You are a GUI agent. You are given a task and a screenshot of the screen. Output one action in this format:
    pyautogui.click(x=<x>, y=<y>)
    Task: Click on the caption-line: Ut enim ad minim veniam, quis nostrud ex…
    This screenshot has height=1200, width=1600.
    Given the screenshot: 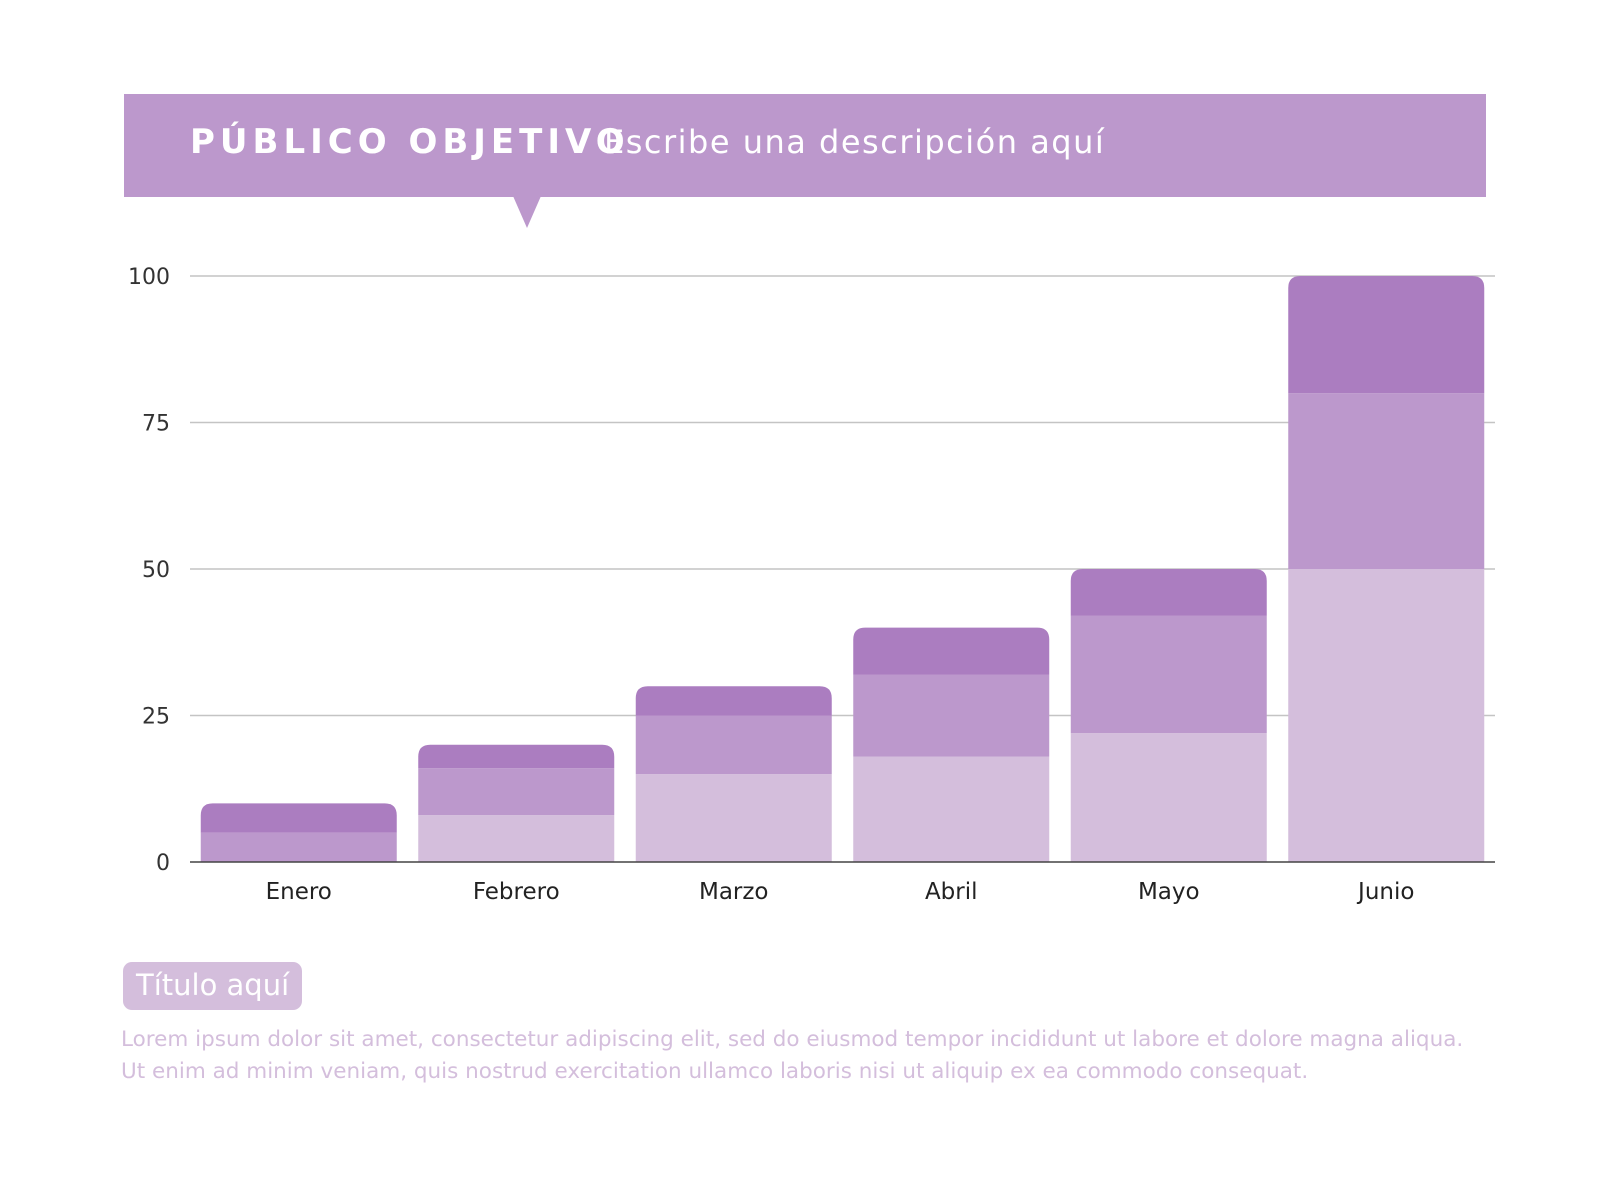 What is the action you would take?
    pyautogui.click(x=715, y=1071)
    